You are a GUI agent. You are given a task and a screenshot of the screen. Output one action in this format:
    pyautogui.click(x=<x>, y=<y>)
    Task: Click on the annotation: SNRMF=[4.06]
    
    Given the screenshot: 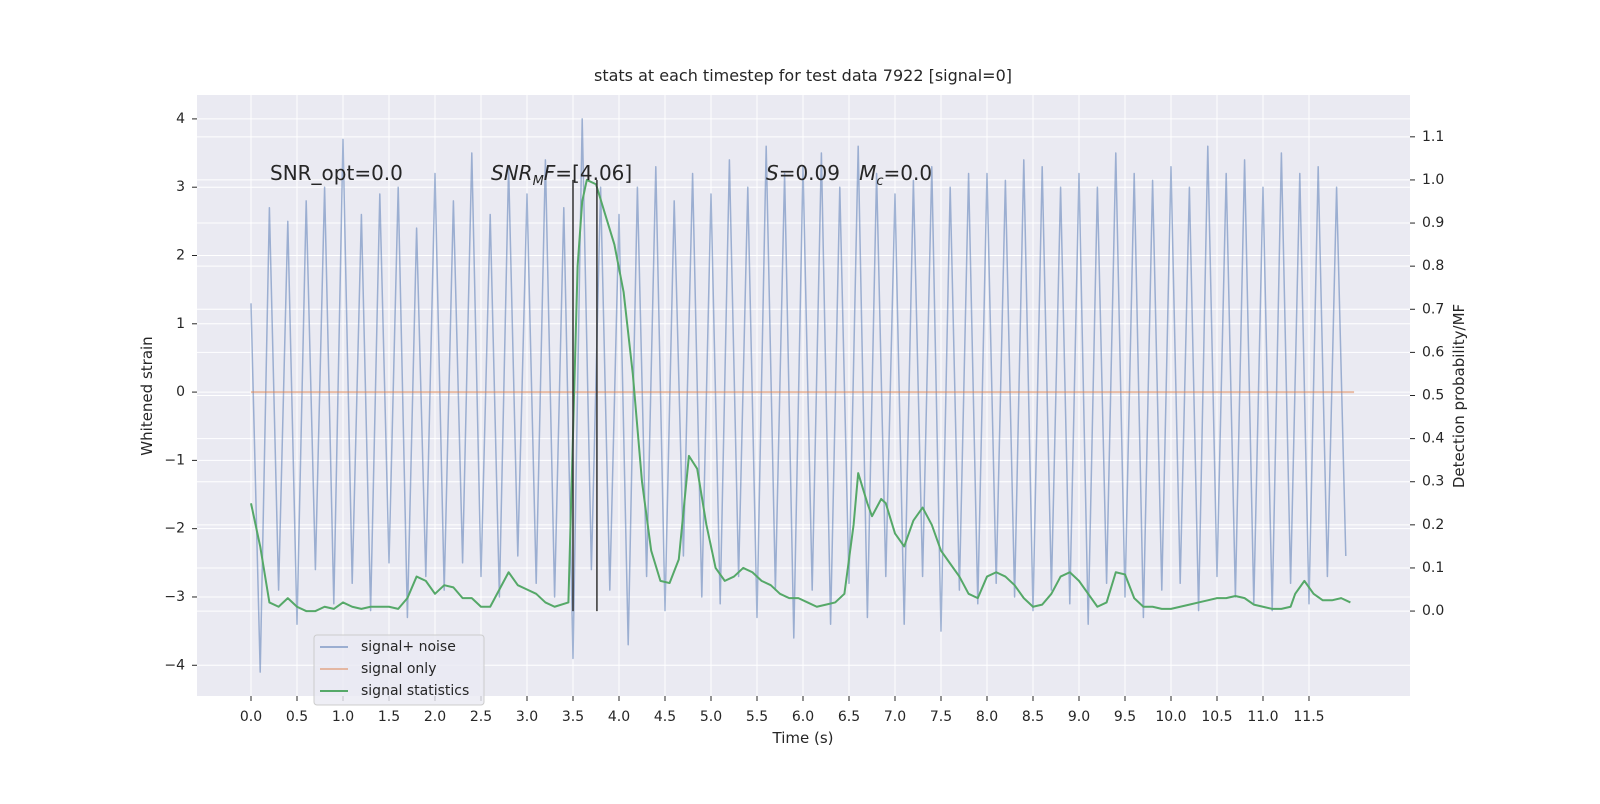 What is the action you would take?
    pyautogui.click(x=561, y=175)
    